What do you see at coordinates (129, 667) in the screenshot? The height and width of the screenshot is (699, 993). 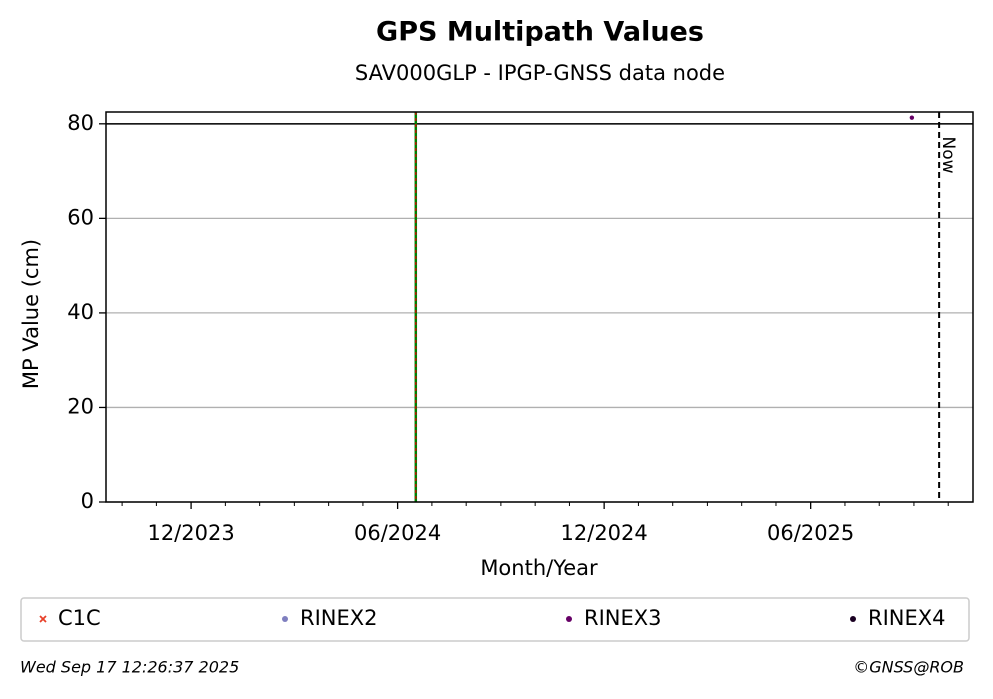 I see `timestamp: Wed Sep 17 12:26:37 2025` at bounding box center [129, 667].